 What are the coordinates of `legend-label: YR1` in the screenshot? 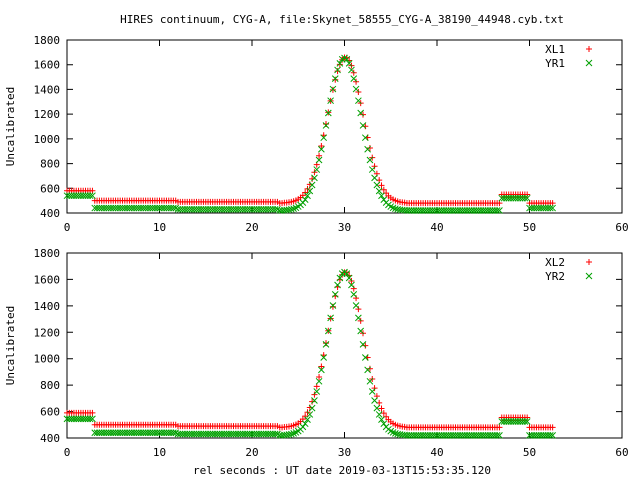 It's located at (555, 63).